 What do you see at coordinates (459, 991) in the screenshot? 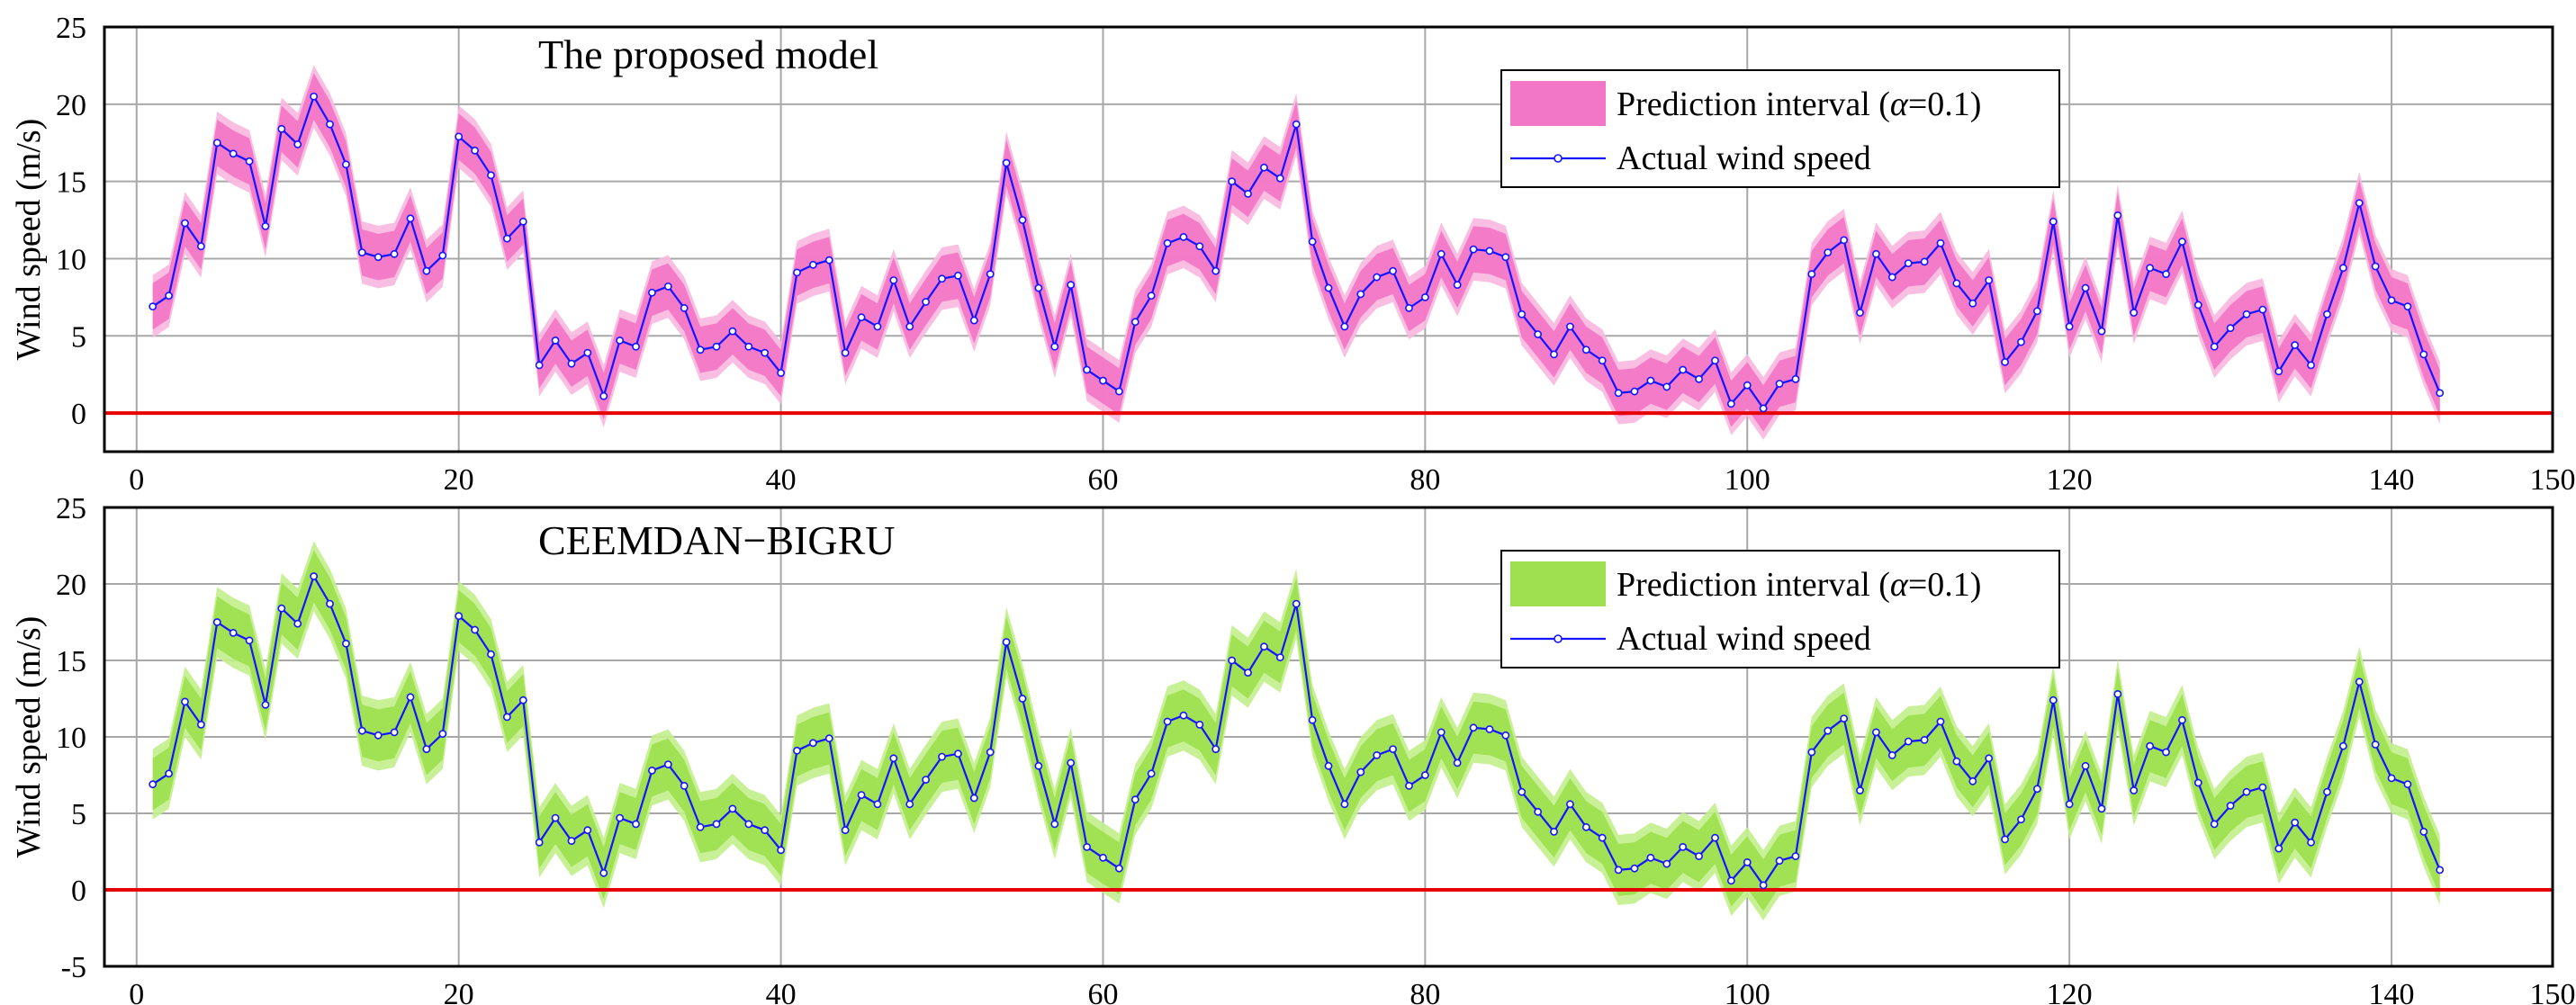
I see `x-tick-label: 20` at bounding box center [459, 991].